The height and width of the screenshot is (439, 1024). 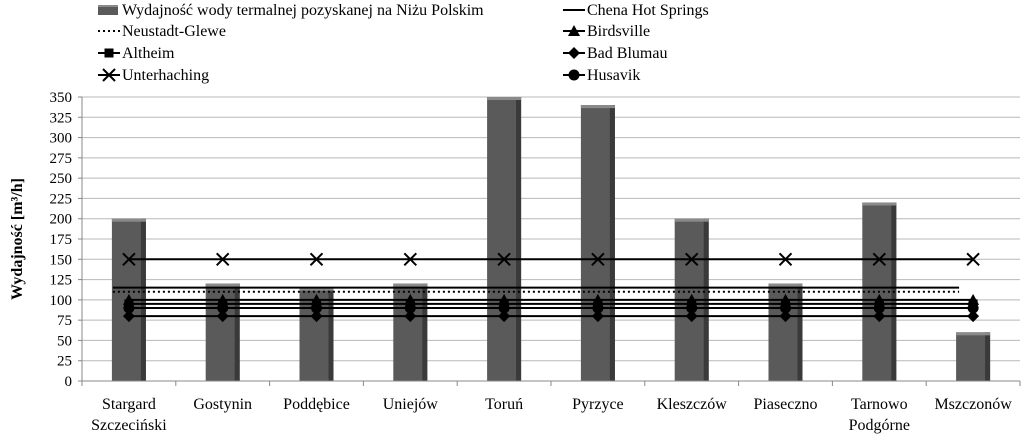 I want to click on x-tick-label: Szczeciński, so click(x=129, y=425).